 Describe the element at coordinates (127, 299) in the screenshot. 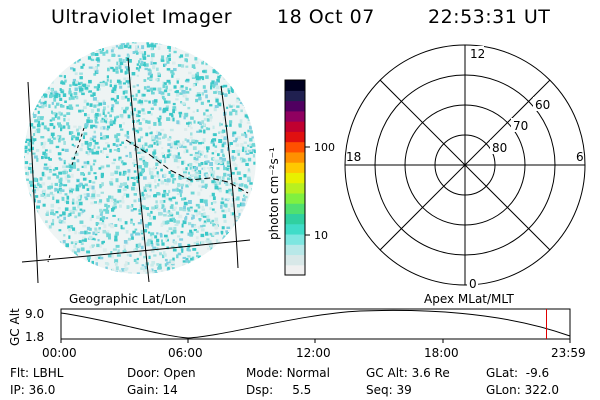

I see `image-panel-label: Geographic Lat/Lon` at that location.